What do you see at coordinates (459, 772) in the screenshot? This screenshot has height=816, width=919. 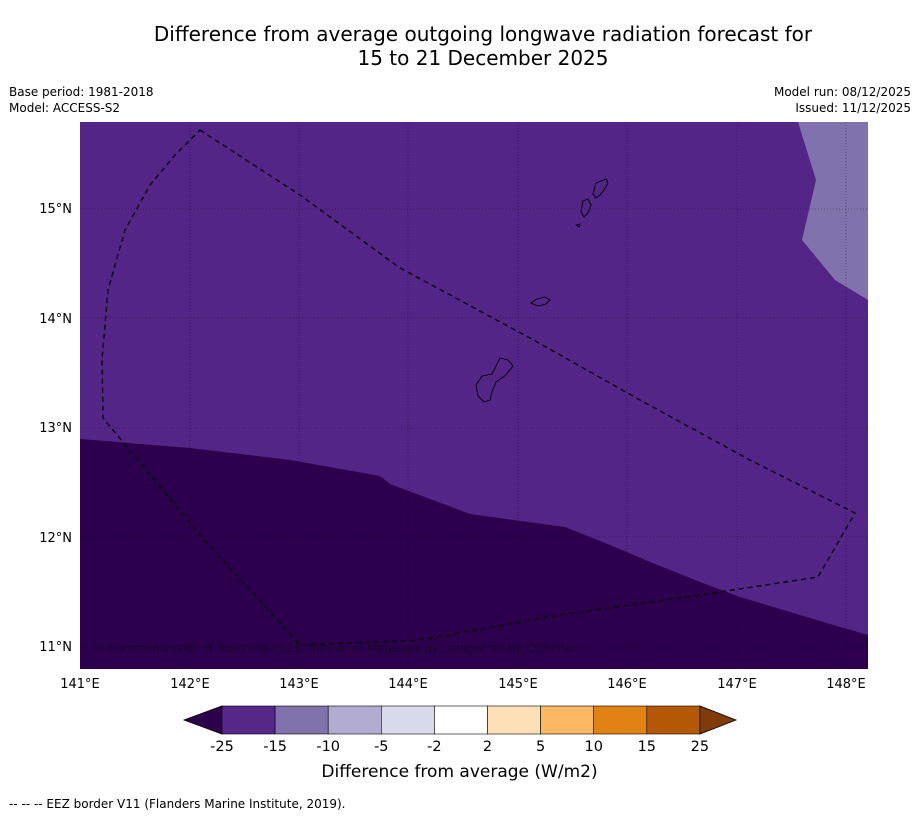 I see `colorbar-title: Difference from average (W/m2)` at bounding box center [459, 772].